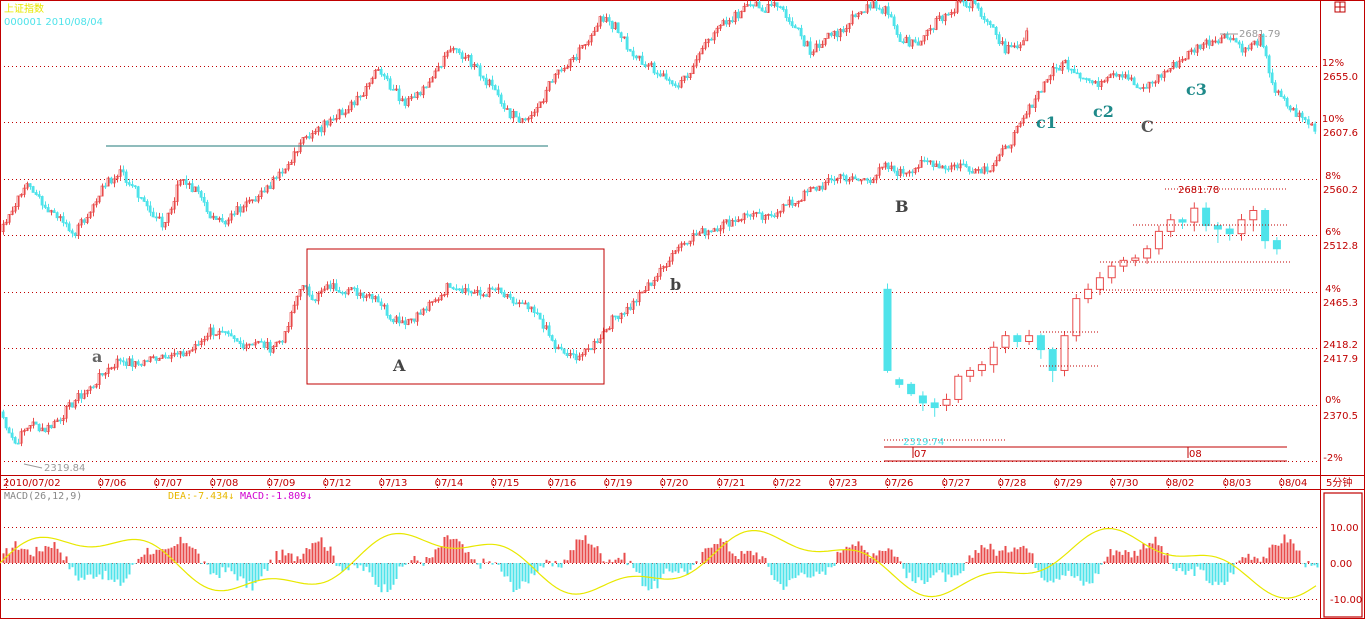  I want to click on wave-label-b: b, so click(675, 284).